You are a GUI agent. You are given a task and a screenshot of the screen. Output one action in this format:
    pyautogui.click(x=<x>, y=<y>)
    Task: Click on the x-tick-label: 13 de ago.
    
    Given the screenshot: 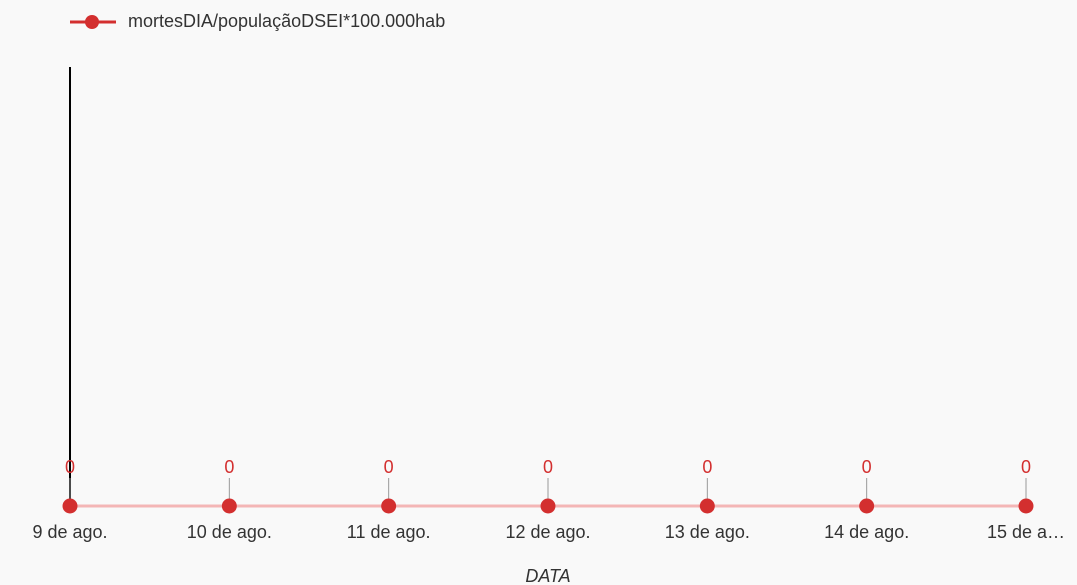 What is the action you would take?
    pyautogui.click(x=707, y=532)
    